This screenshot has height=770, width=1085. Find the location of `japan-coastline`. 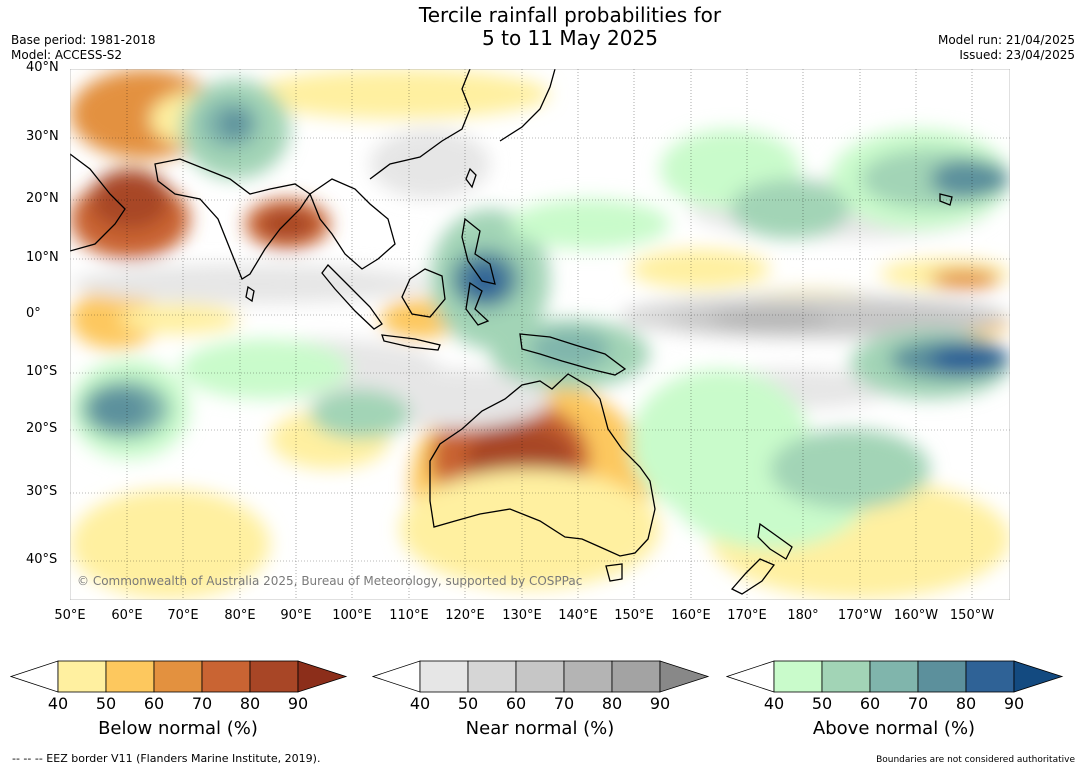

japan-coastline is located at coordinates (527, 105).